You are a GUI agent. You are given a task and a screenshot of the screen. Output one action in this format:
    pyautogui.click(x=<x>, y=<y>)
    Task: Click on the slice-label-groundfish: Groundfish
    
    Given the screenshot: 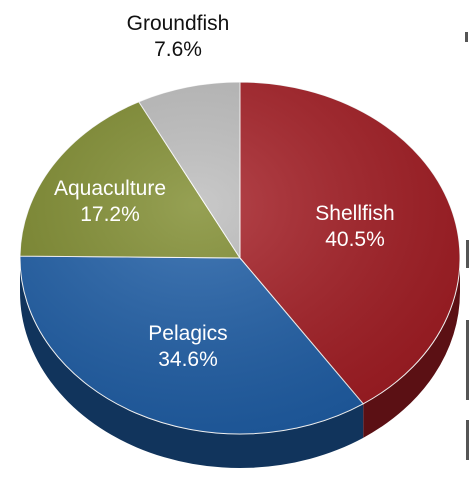 What is the action you would take?
    pyautogui.click(x=178, y=23)
    